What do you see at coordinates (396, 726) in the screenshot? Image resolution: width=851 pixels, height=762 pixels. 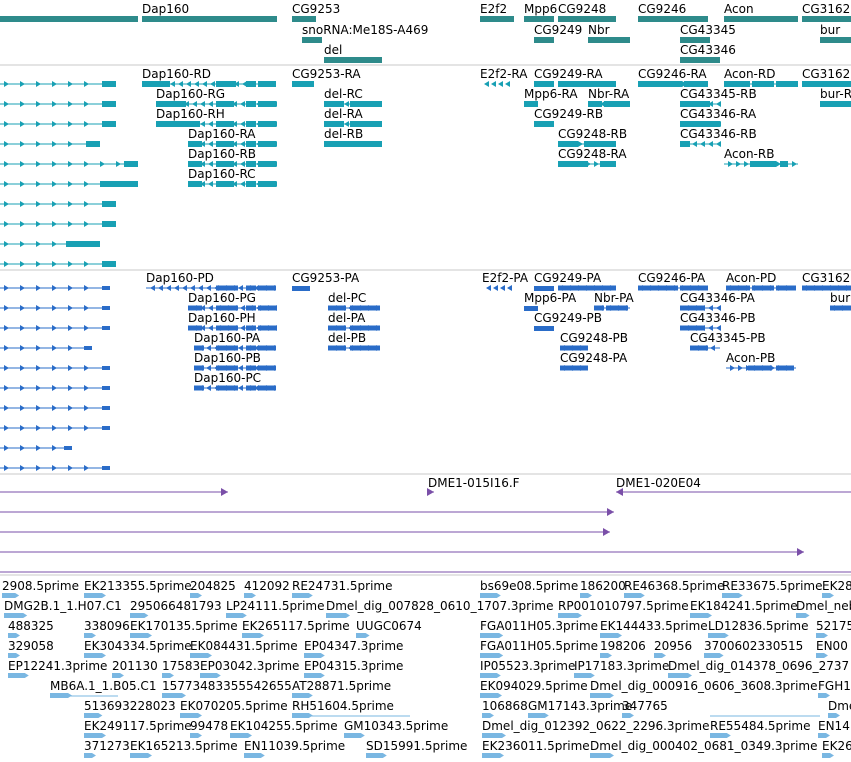 I see `est-label: GM10343.5prime` at bounding box center [396, 726].